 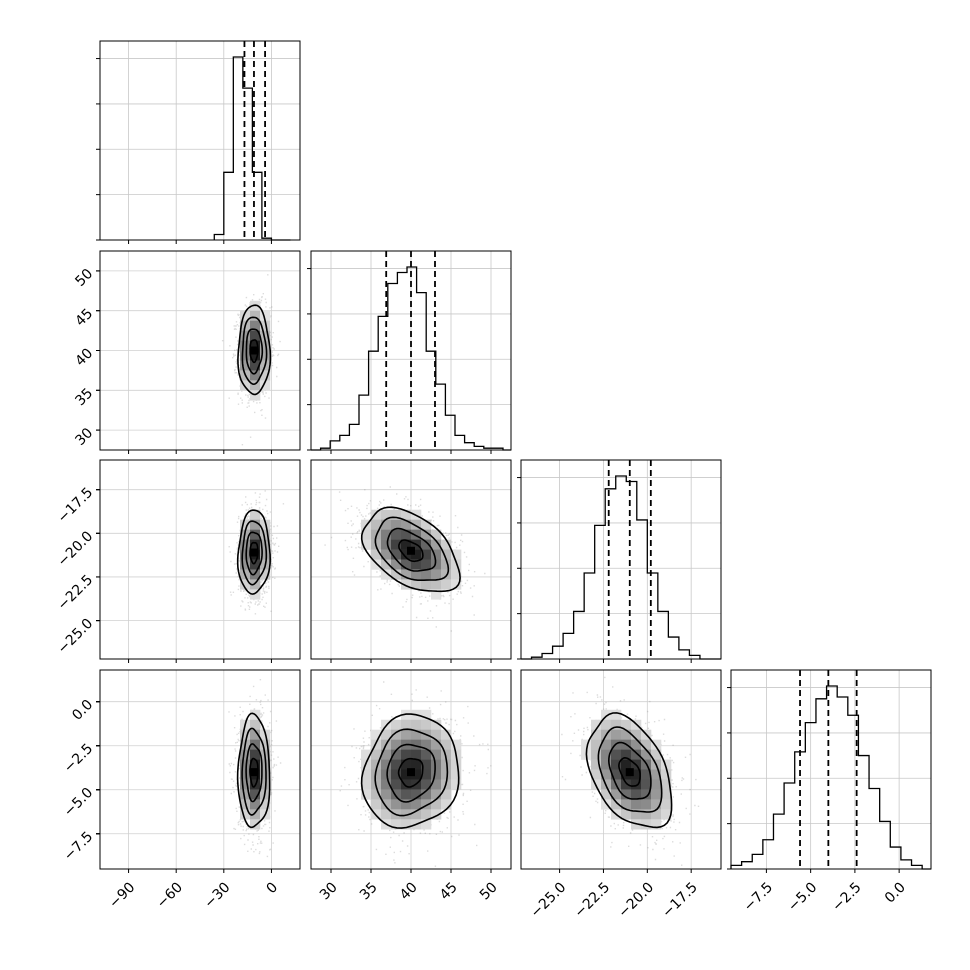 What do you see at coordinates (329, 891) in the screenshot?
I see `x-tick-label: 30` at bounding box center [329, 891].